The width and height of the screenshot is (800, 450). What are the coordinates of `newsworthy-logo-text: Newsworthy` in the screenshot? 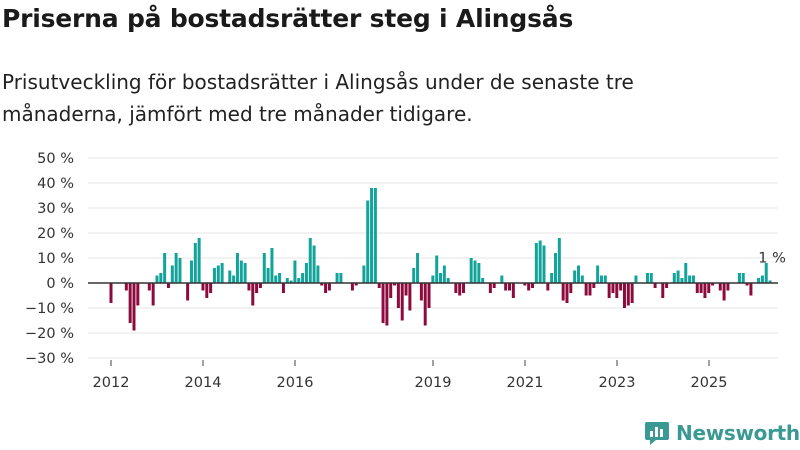 It's located at (738, 433).